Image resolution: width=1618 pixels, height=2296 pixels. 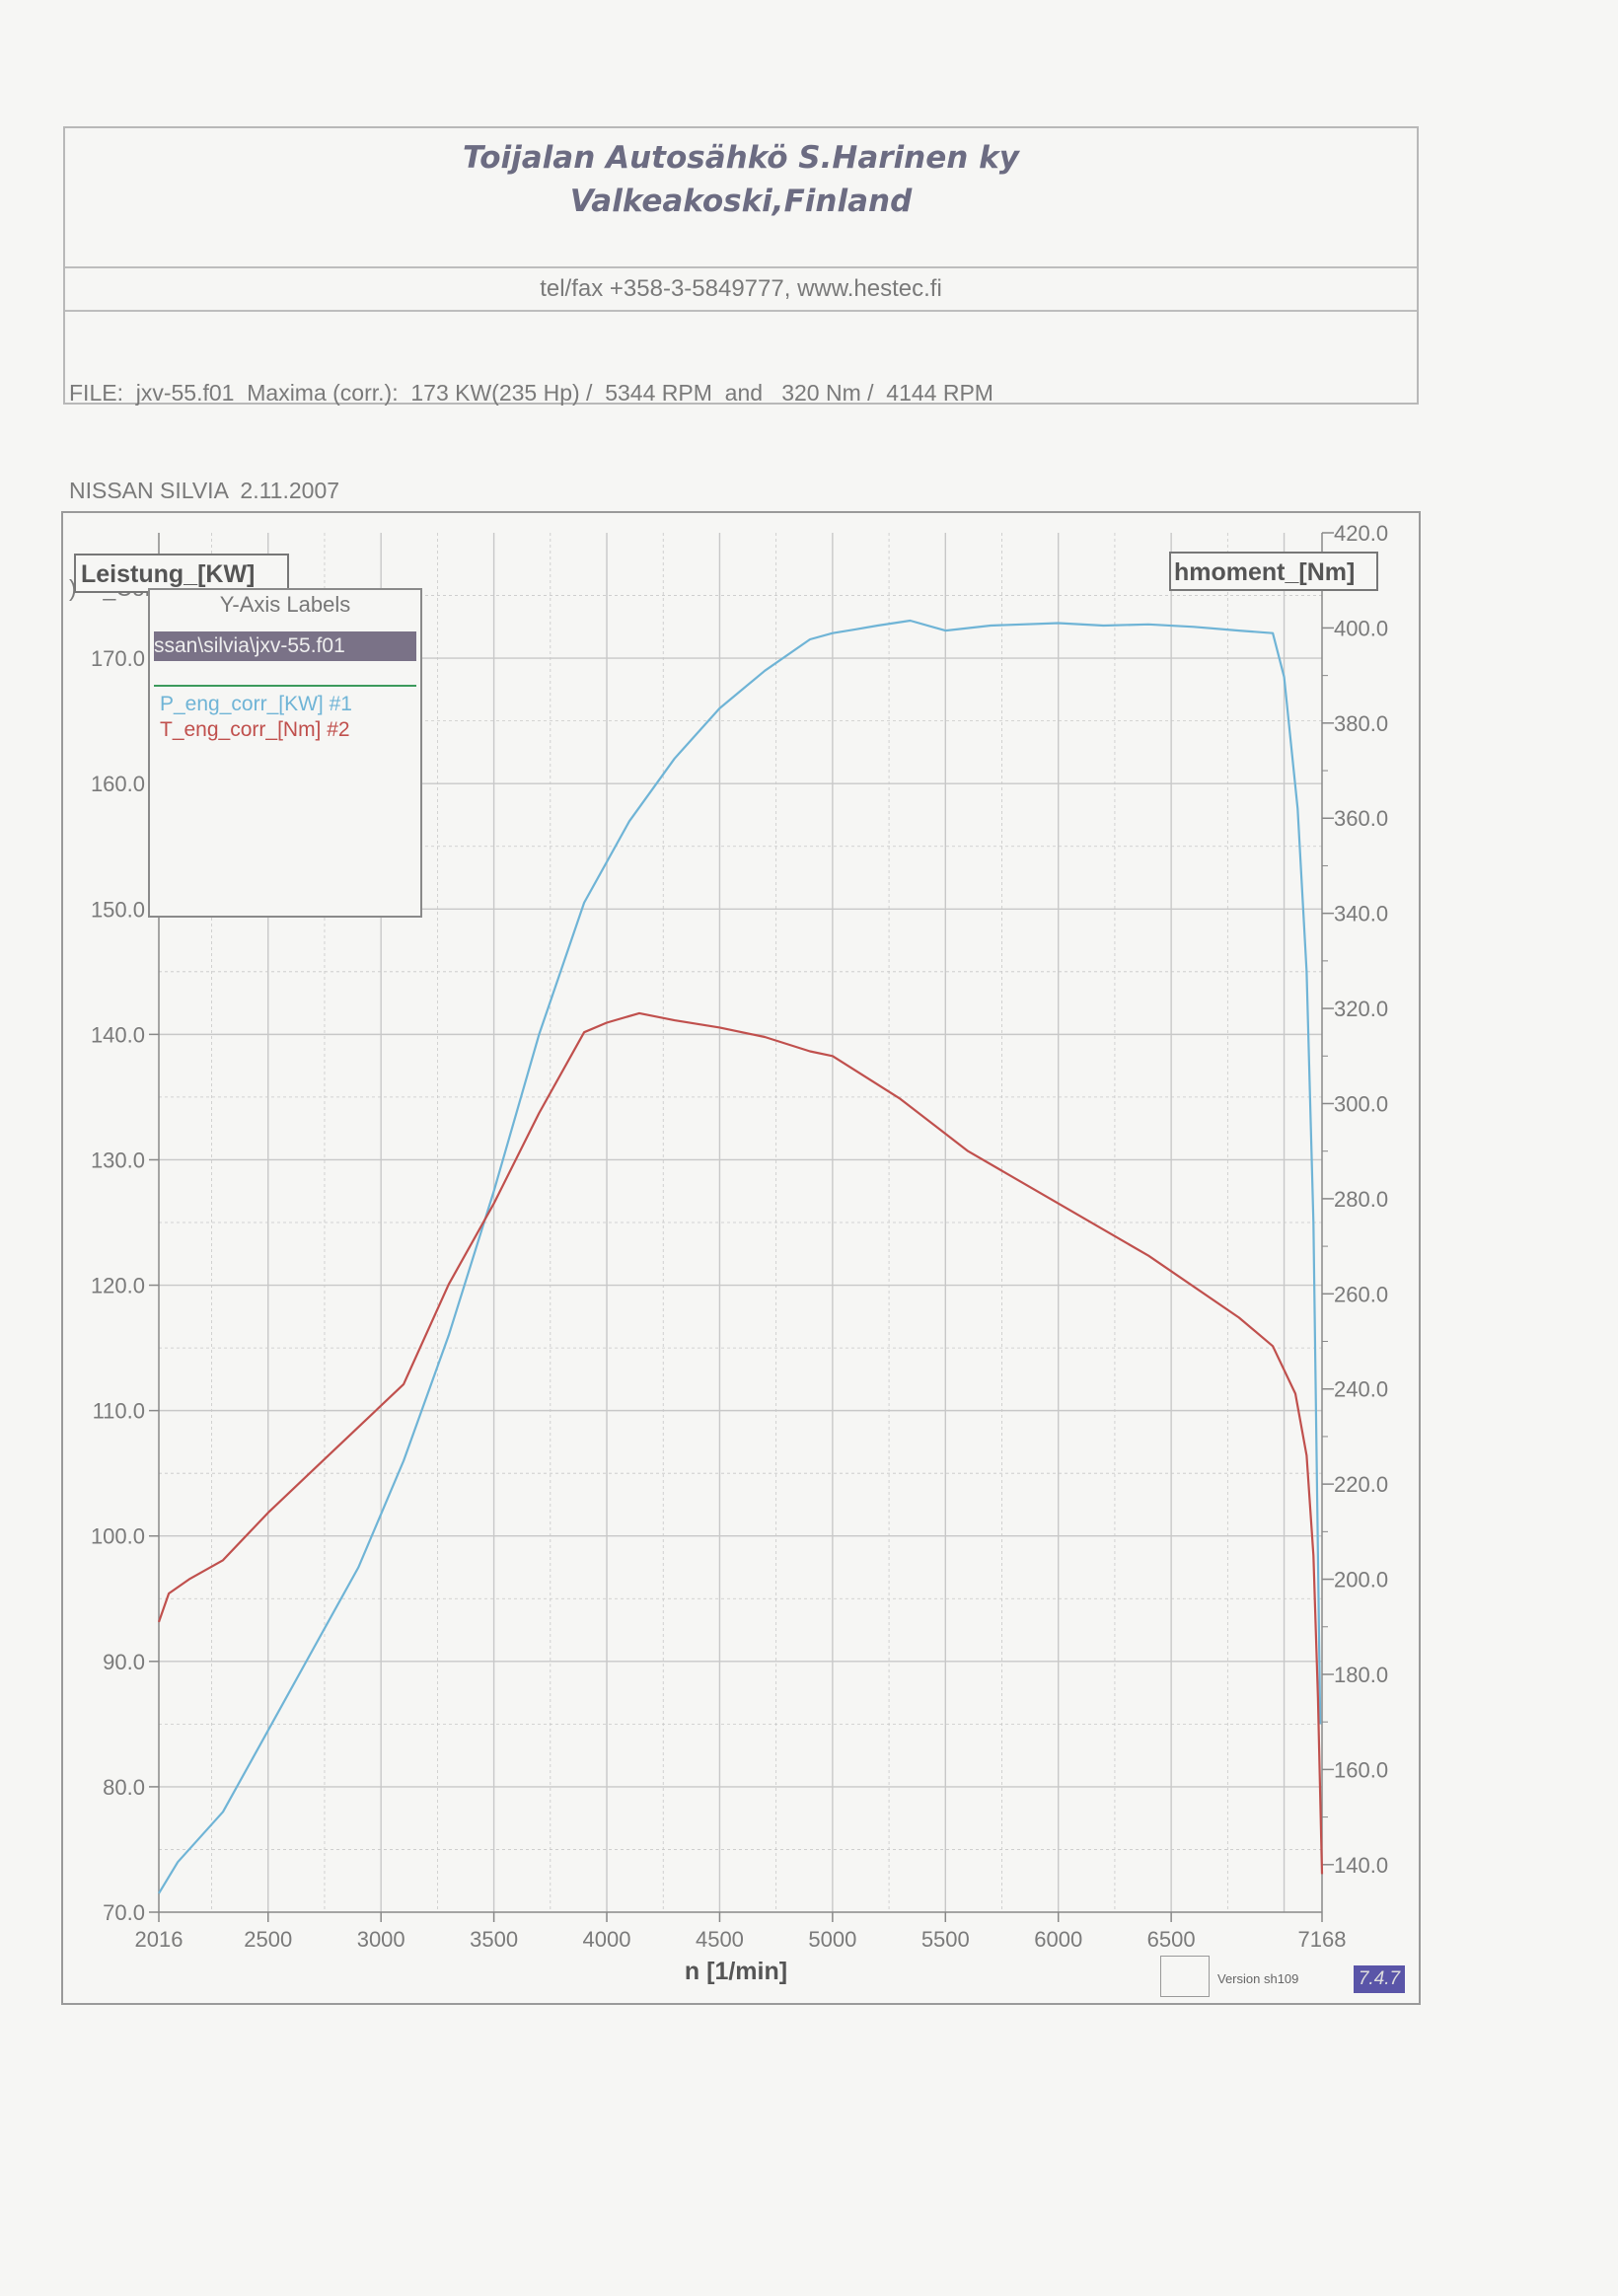 I want to click on left-y-tick-label: 70.0, so click(x=124, y=1913).